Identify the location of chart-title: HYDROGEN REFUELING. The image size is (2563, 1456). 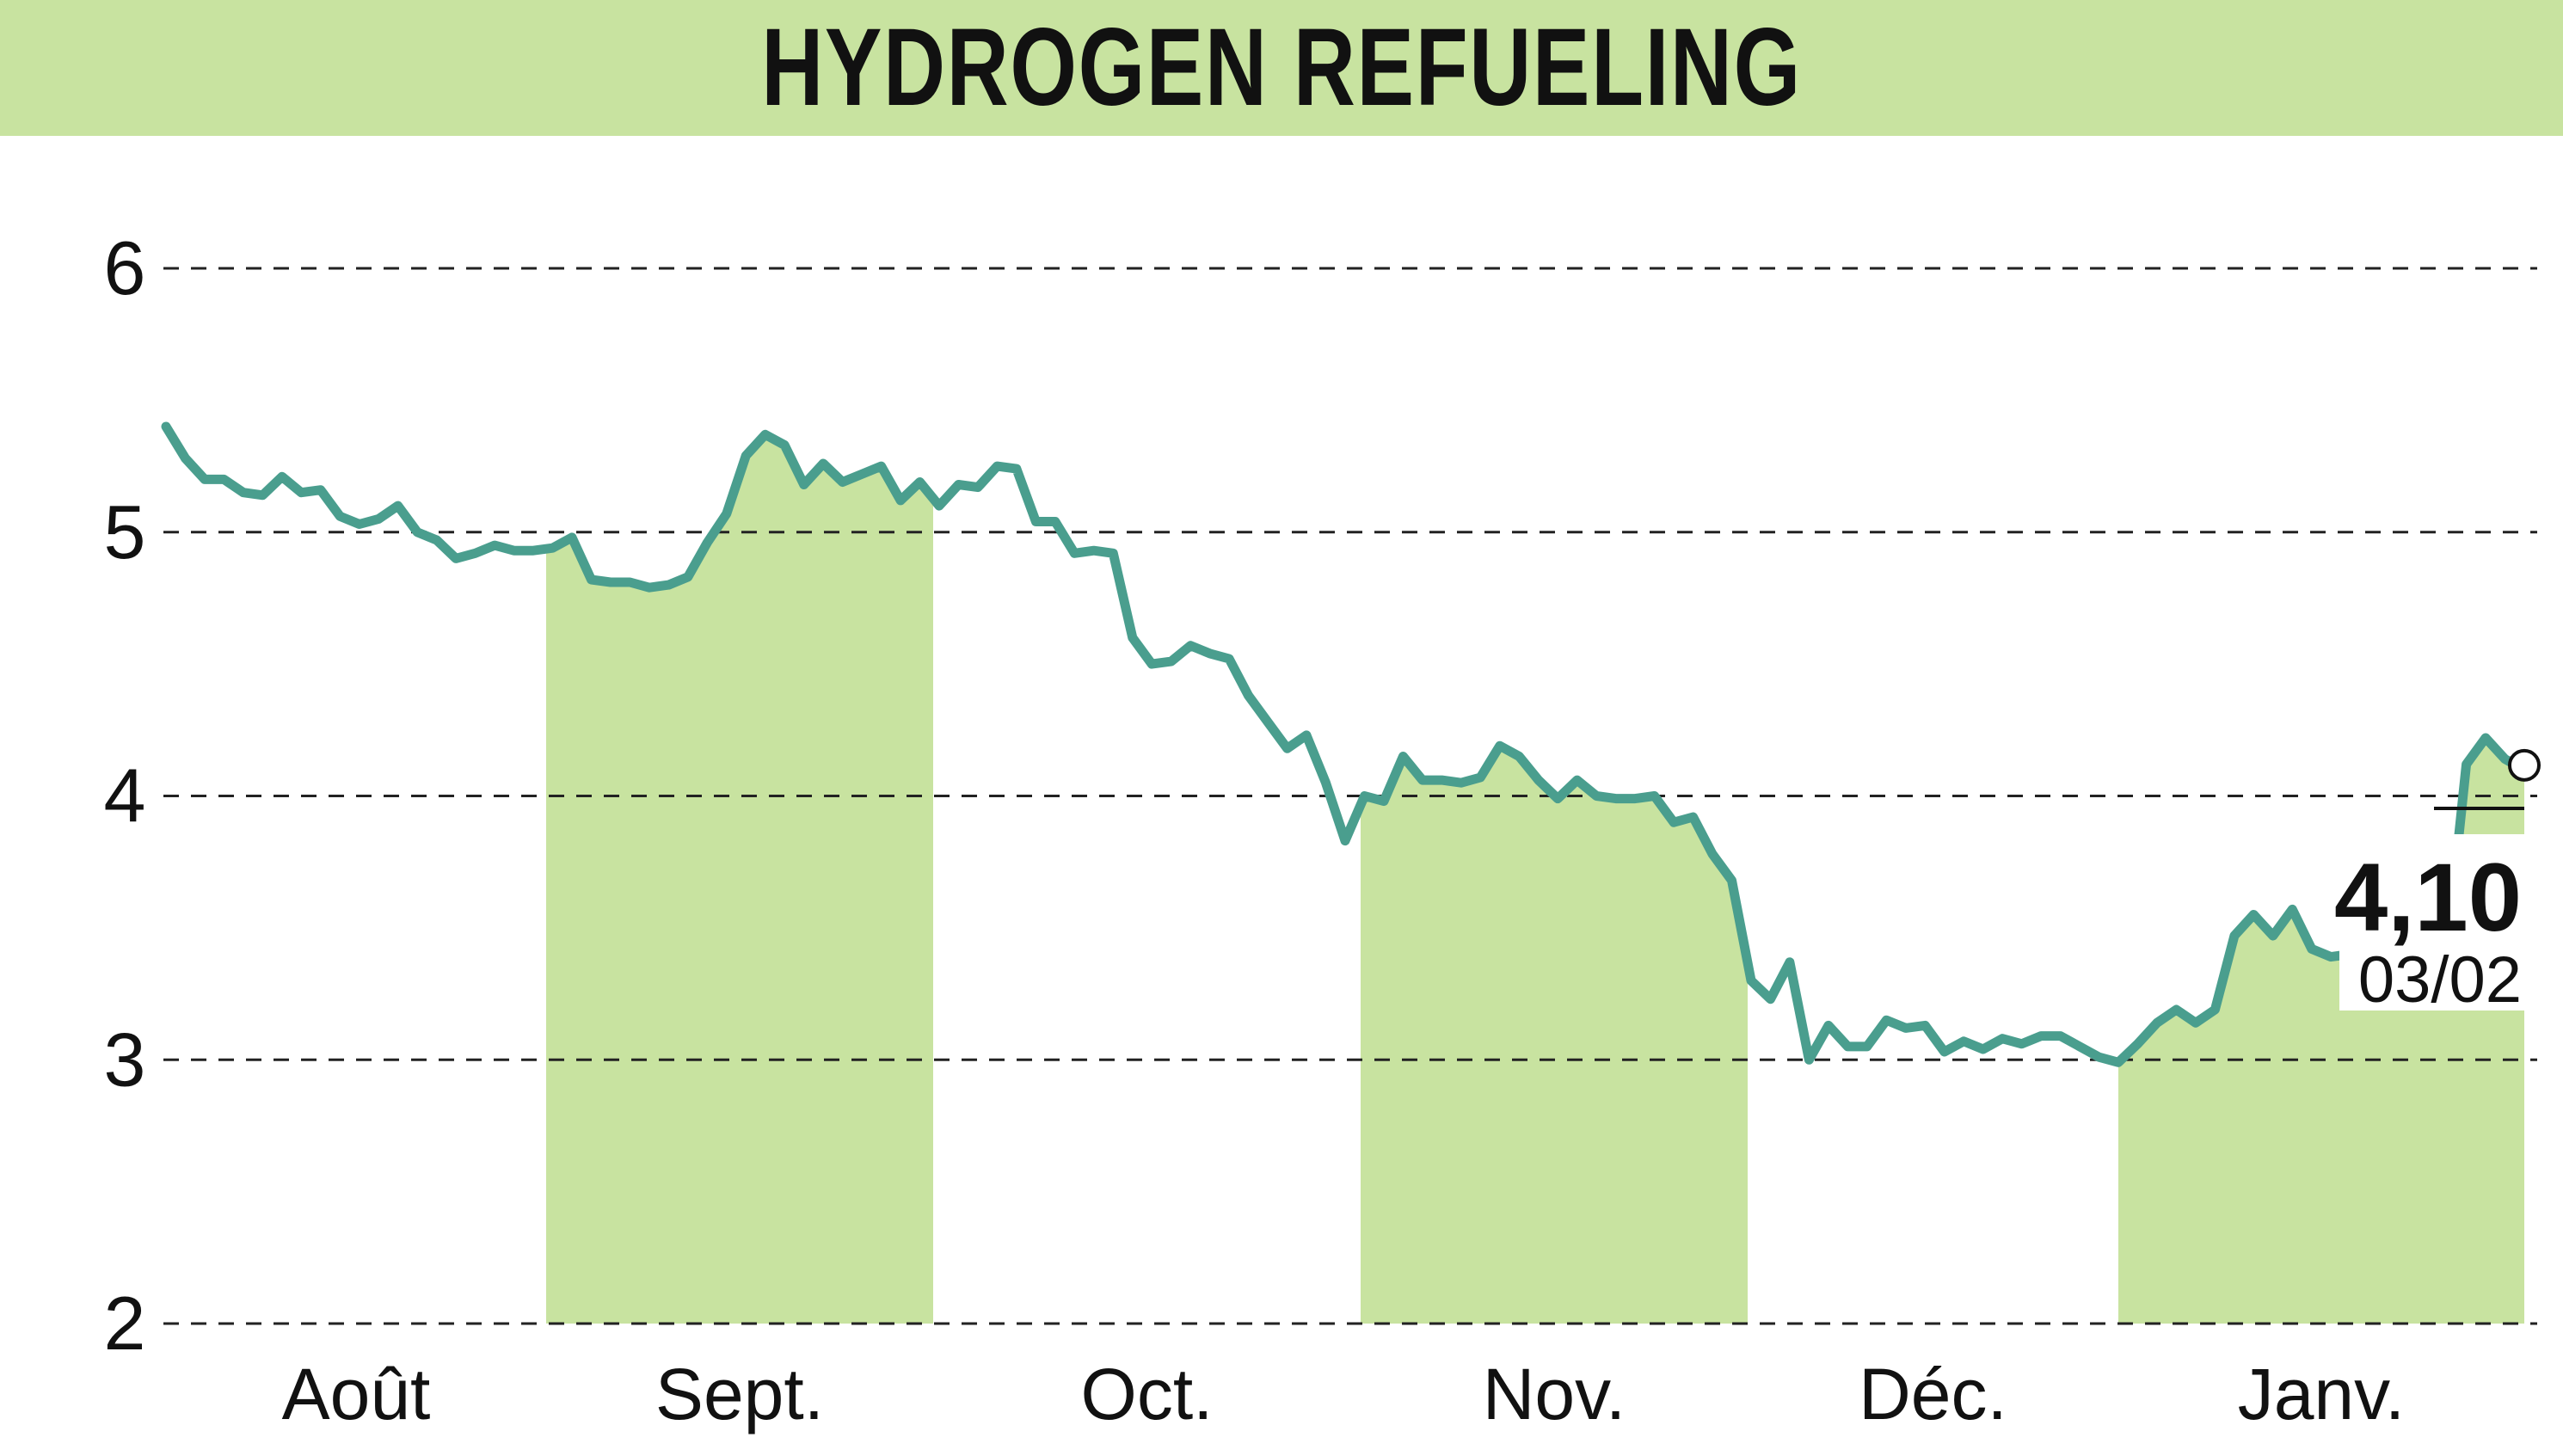
(1281, 67).